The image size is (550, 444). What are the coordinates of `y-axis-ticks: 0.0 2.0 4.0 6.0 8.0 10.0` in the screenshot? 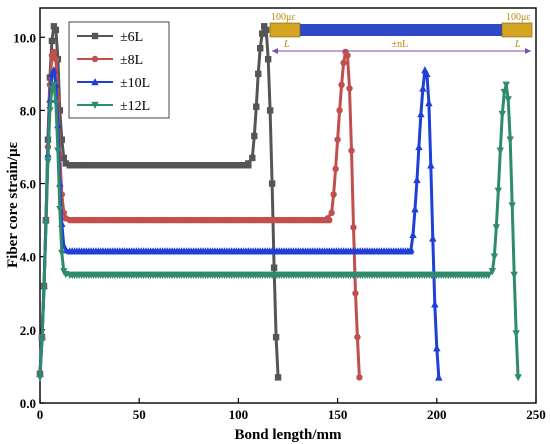 It's located at (29, 220).